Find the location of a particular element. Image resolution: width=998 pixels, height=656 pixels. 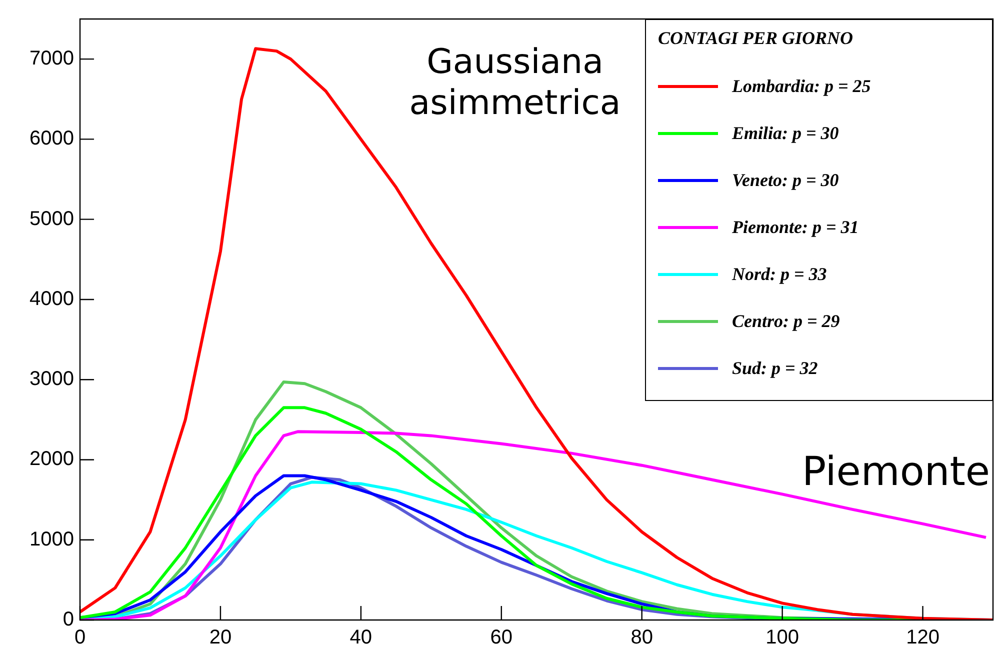

legend-label: Nord: p = 33 is located at coordinates (779, 274).